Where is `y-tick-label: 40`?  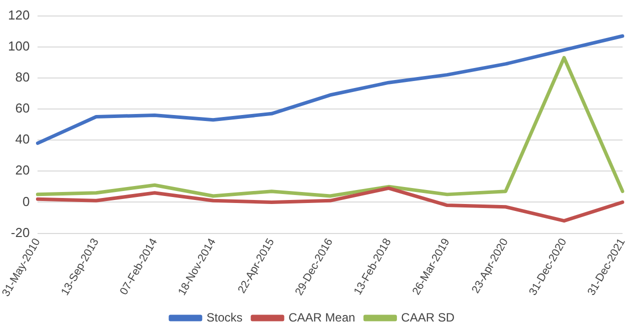 y-tick-label: 40 is located at coordinates (22, 139).